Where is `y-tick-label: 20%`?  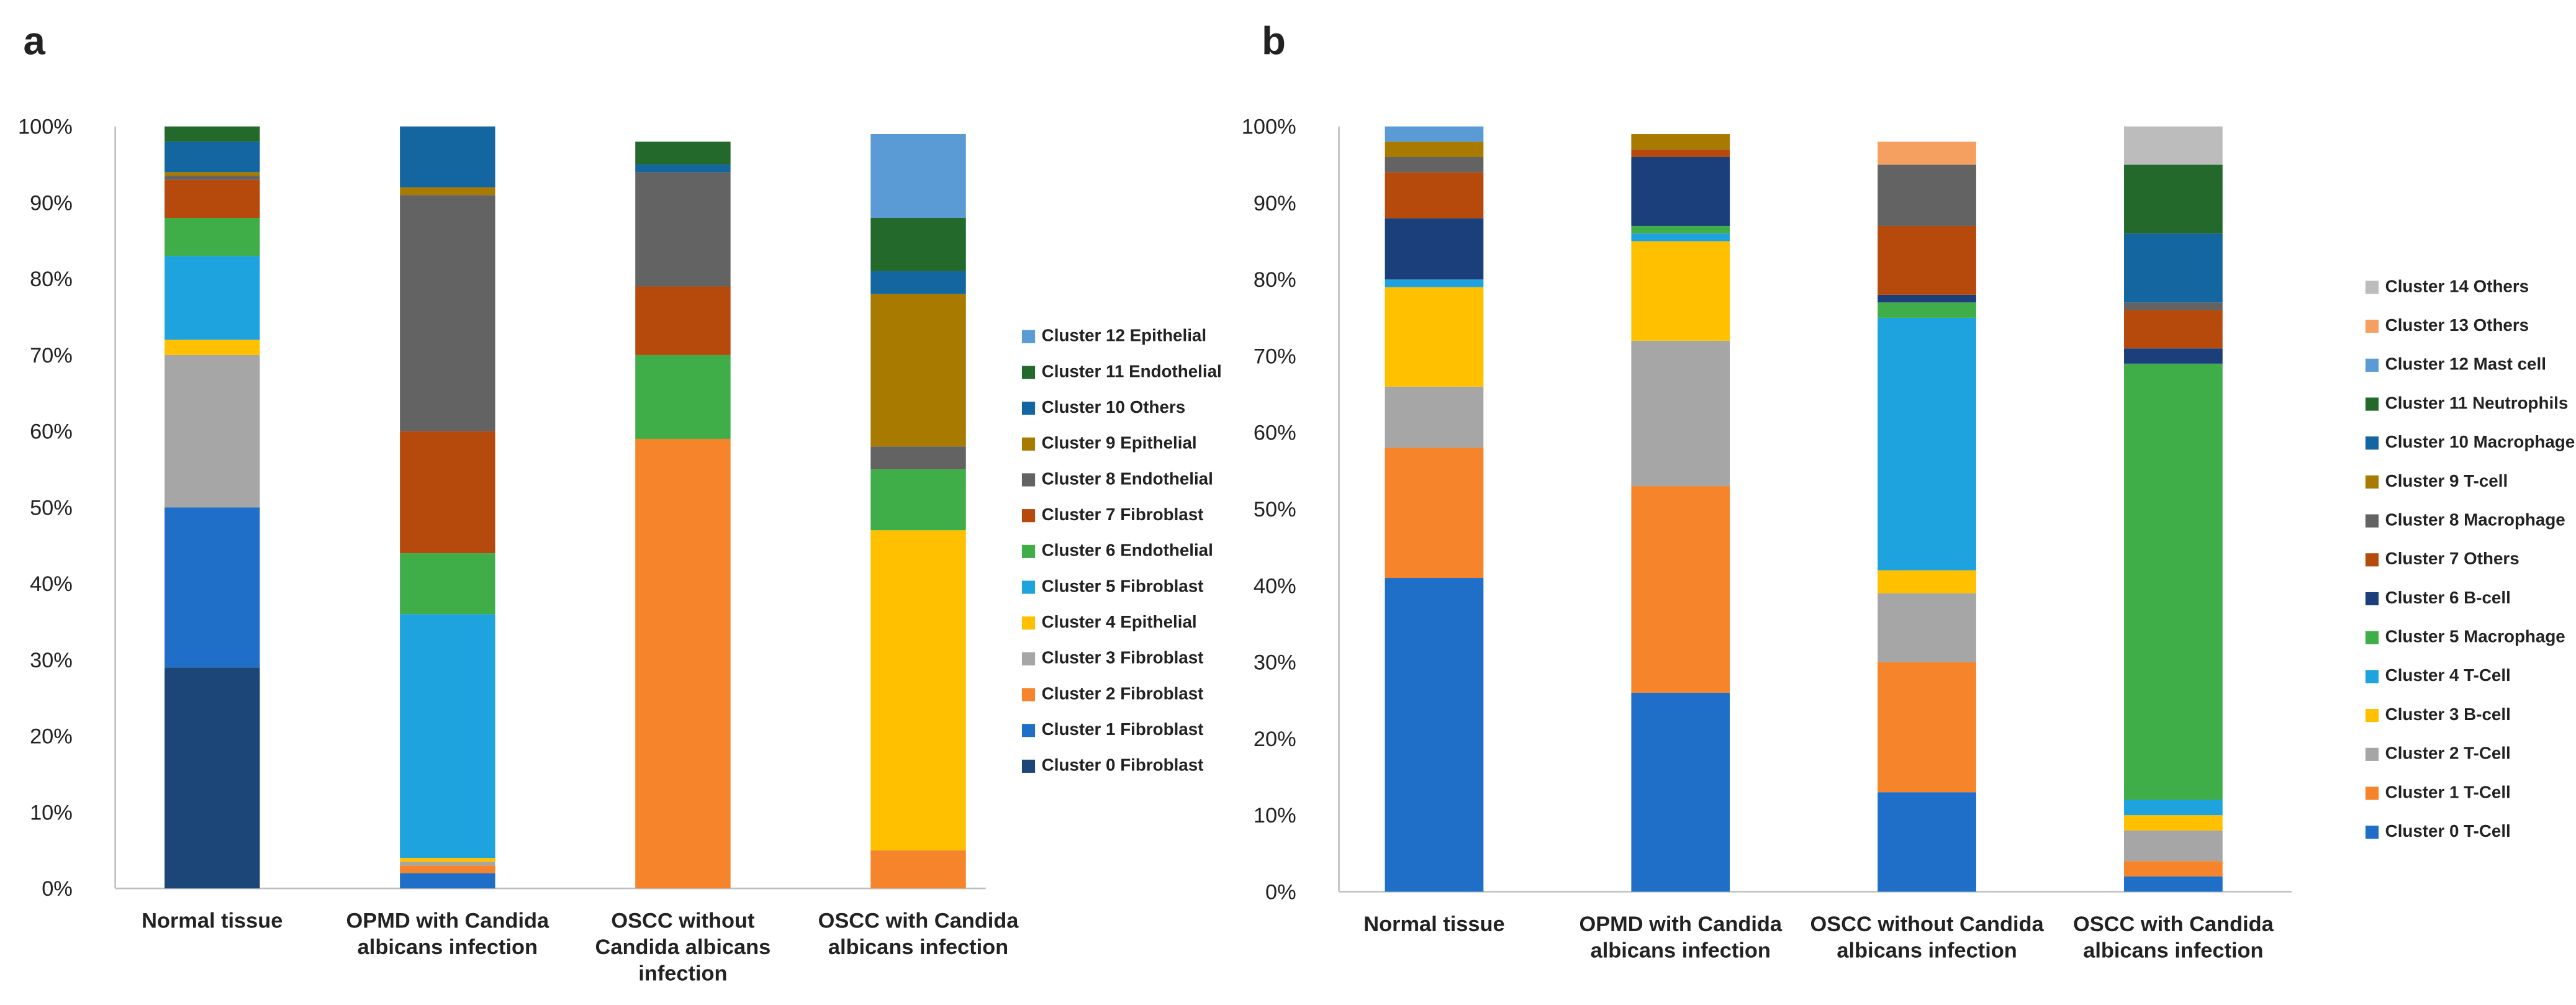 y-tick-label: 20% is located at coordinates (1275, 739).